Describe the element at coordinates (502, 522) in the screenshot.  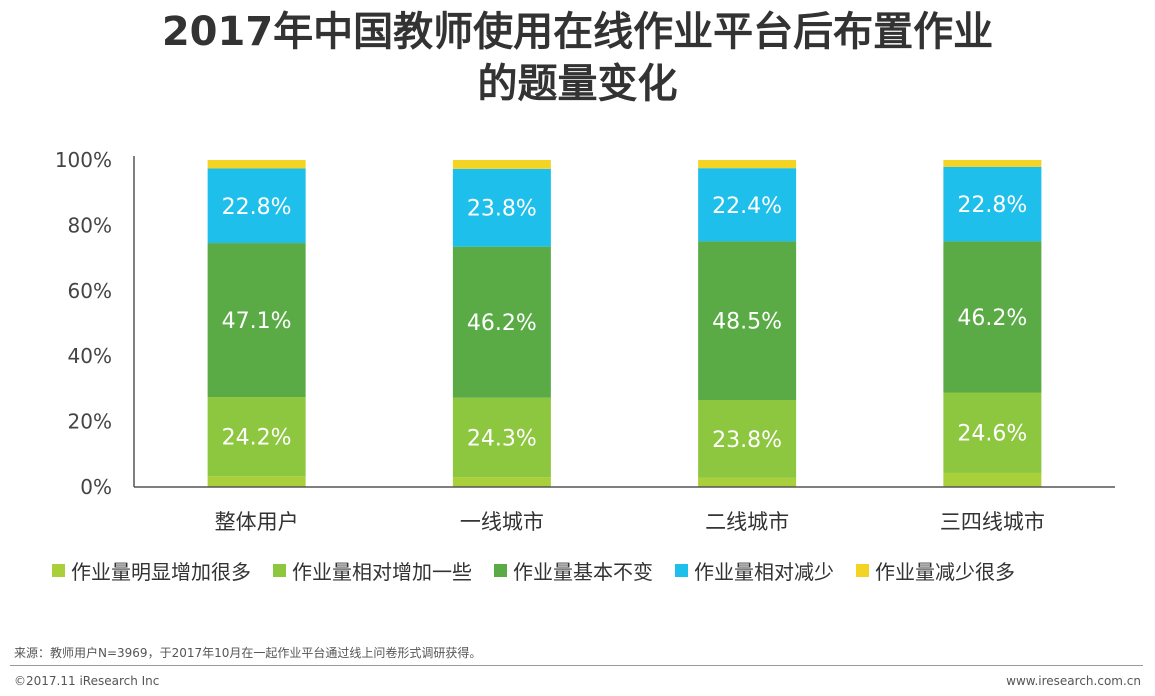
I see `x-category-label-1: 一线城市` at that location.